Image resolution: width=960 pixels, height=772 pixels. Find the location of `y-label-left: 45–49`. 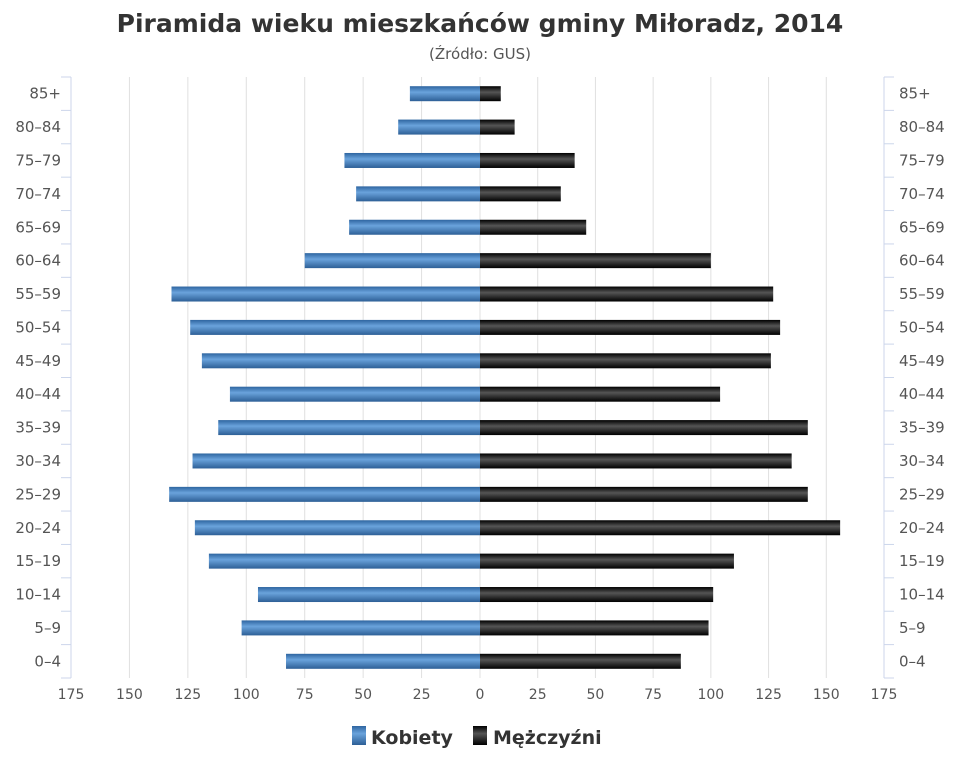

y-label-left: 45–49 is located at coordinates (38, 361).